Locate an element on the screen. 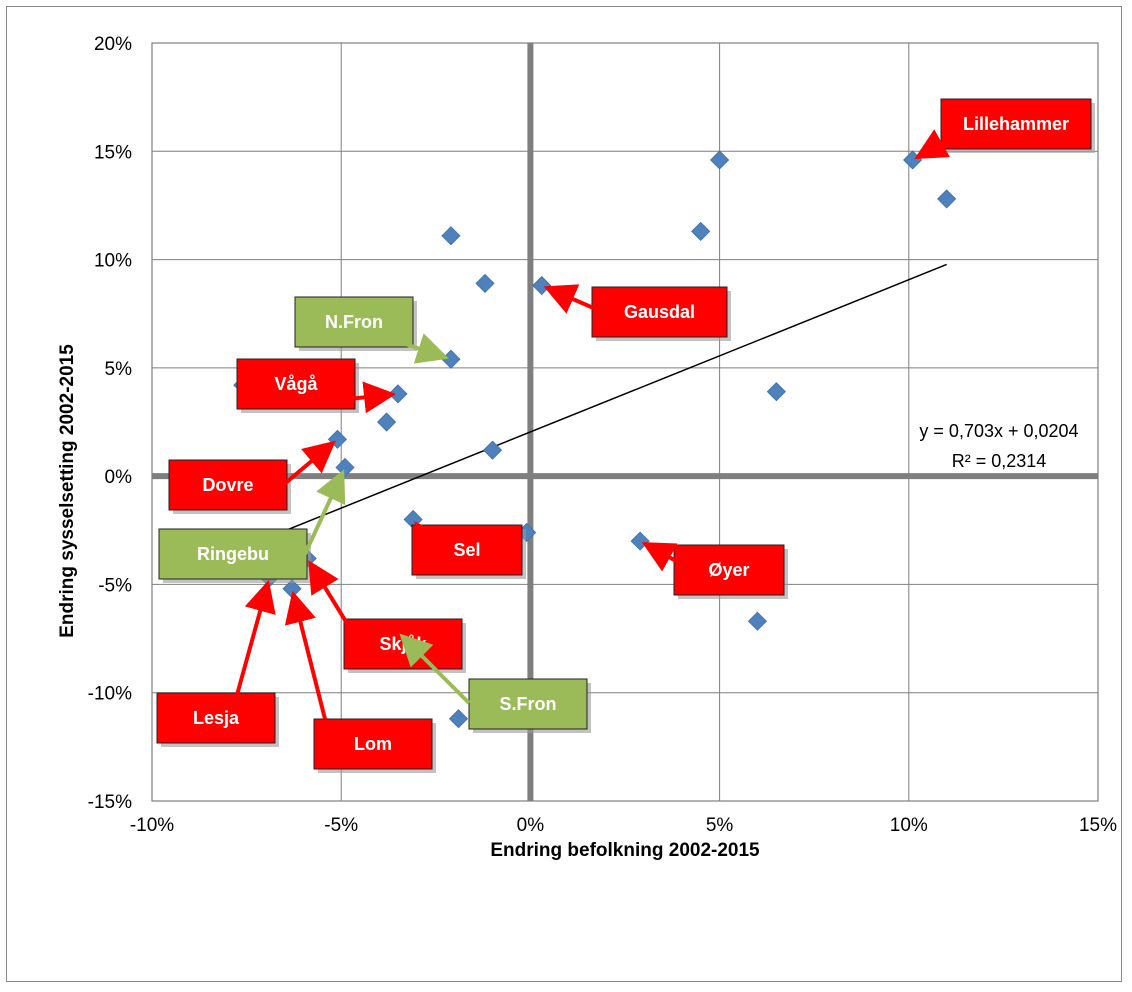  x-tick-label: -10% is located at coordinates (152, 825).